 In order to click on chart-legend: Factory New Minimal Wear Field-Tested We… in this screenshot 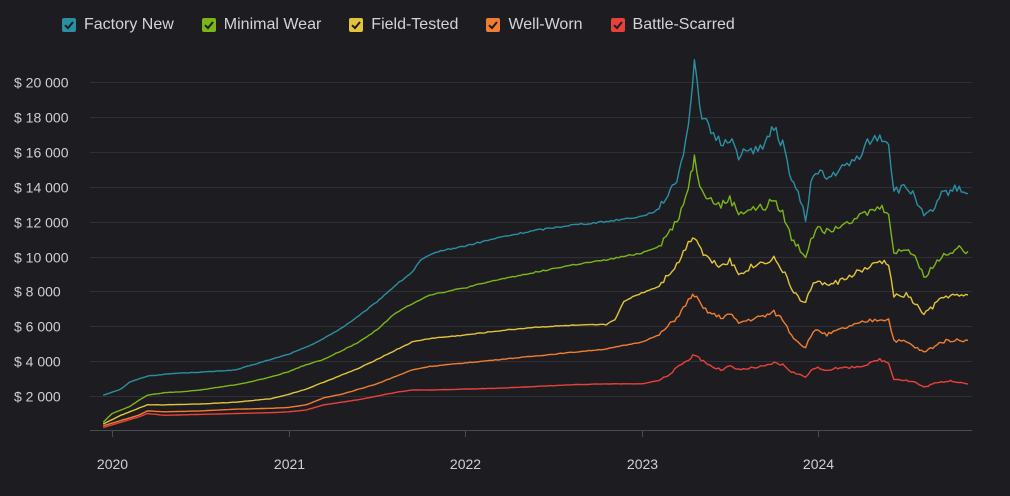, I will do `click(398, 25)`.